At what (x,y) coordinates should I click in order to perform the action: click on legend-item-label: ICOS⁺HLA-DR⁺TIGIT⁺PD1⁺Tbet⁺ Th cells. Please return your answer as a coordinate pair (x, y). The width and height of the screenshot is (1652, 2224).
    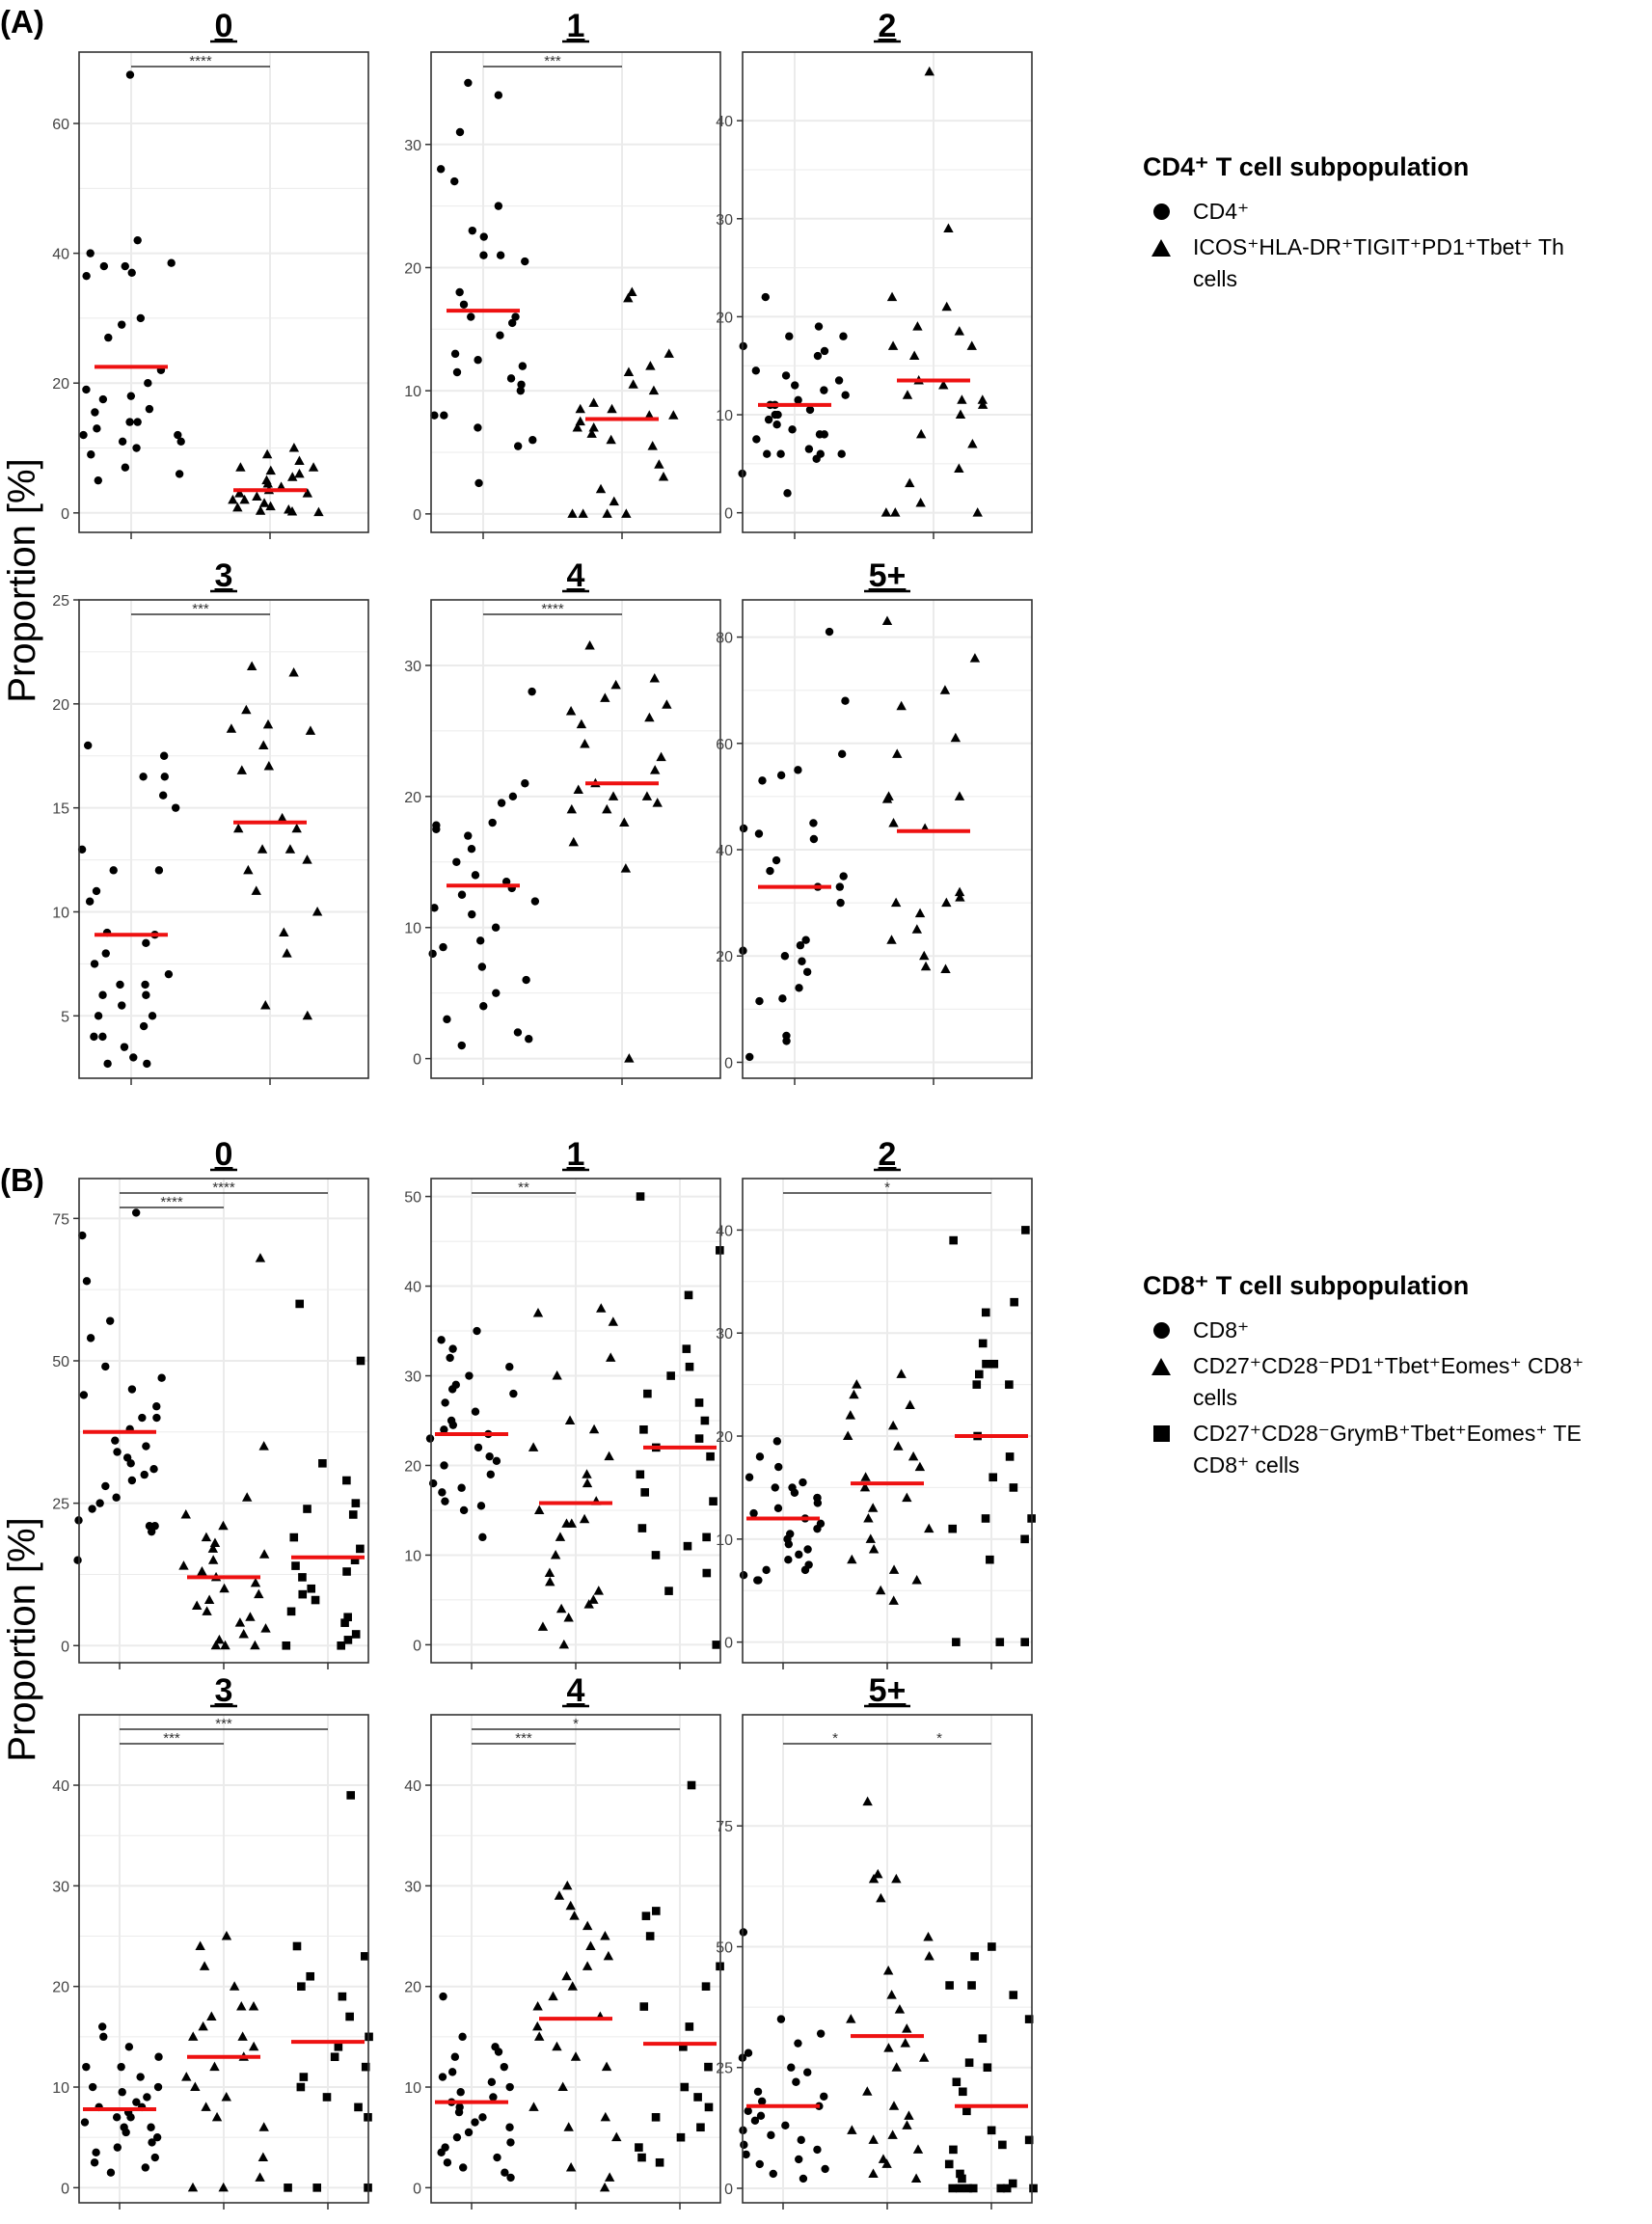
    Looking at the image, I should click on (1378, 262).